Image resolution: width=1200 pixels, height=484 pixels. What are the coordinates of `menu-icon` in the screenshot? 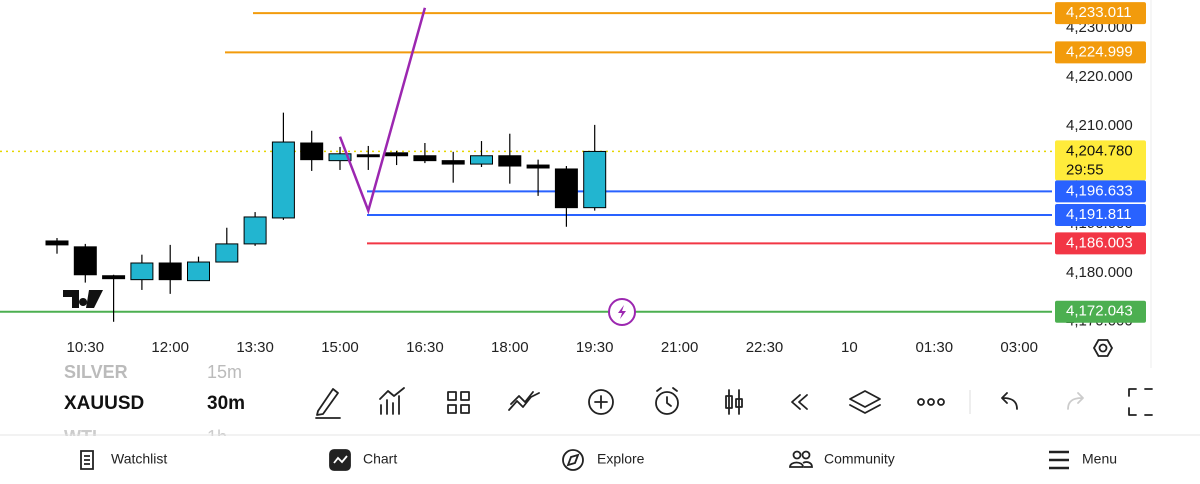 It's located at (1059, 460).